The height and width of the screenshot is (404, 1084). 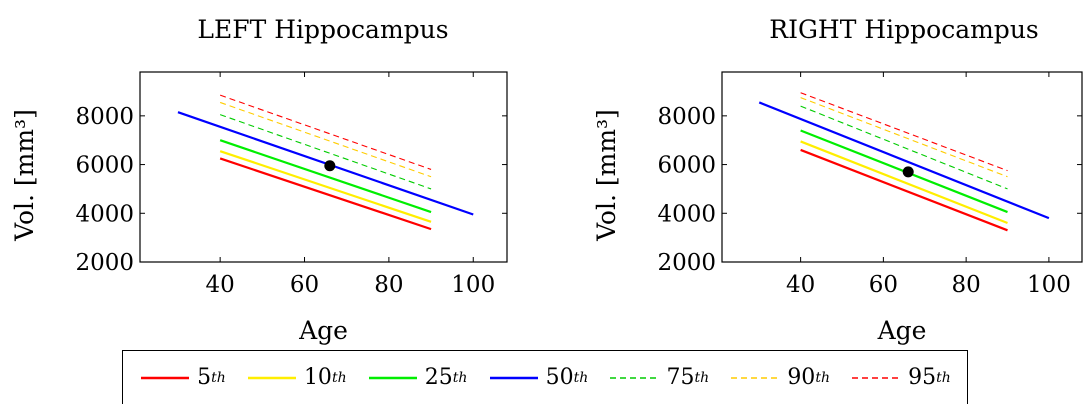 I want to click on legend-label: 10, so click(x=317, y=377).